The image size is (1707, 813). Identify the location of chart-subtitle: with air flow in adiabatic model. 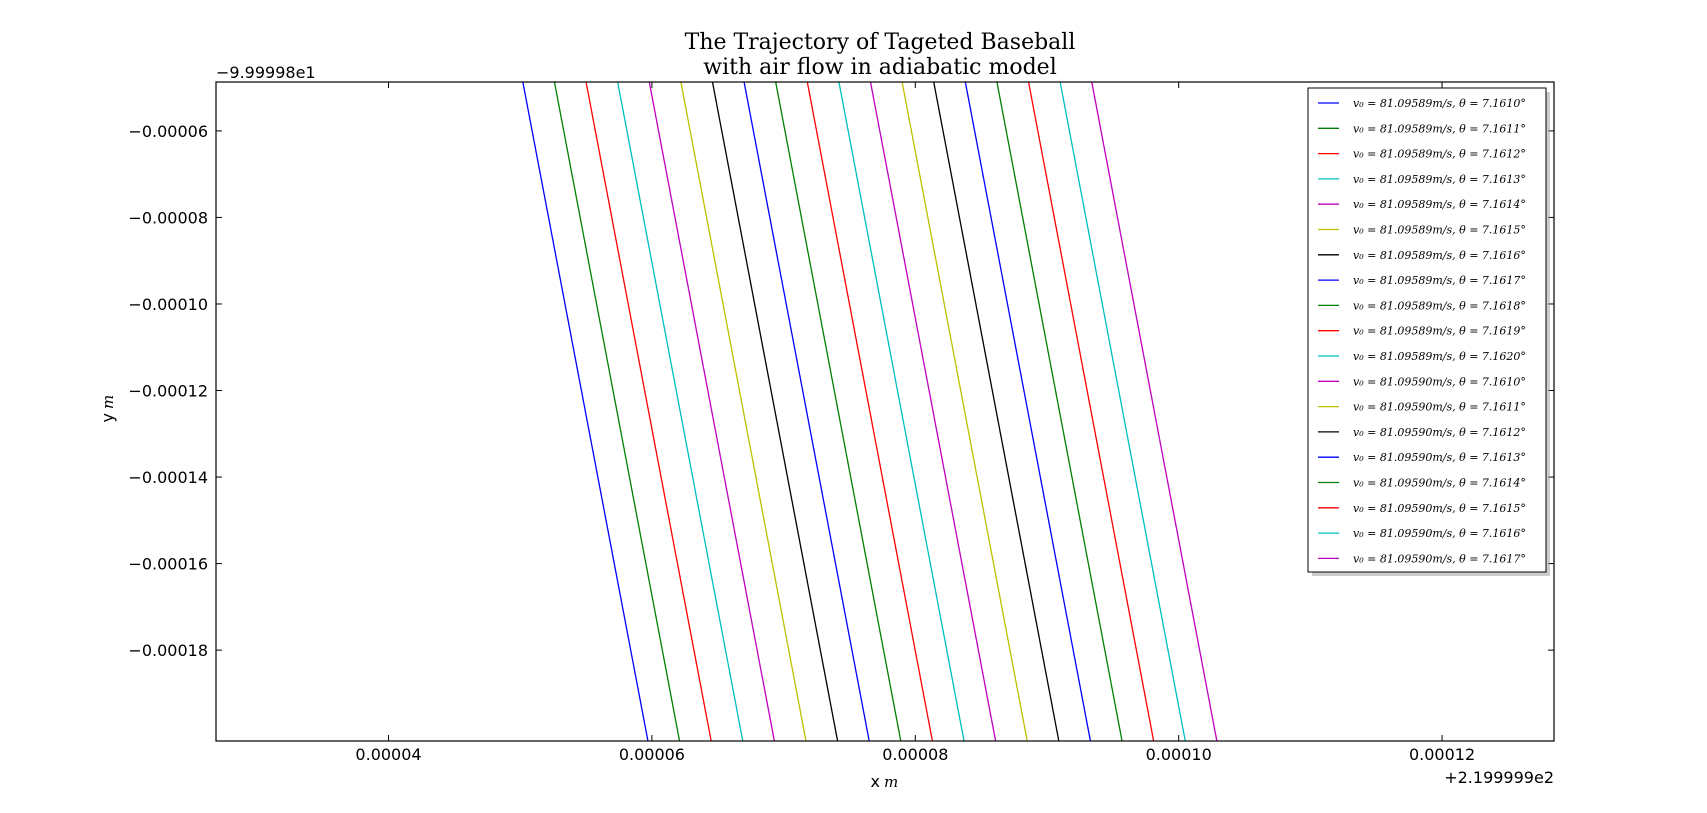
(879, 67).